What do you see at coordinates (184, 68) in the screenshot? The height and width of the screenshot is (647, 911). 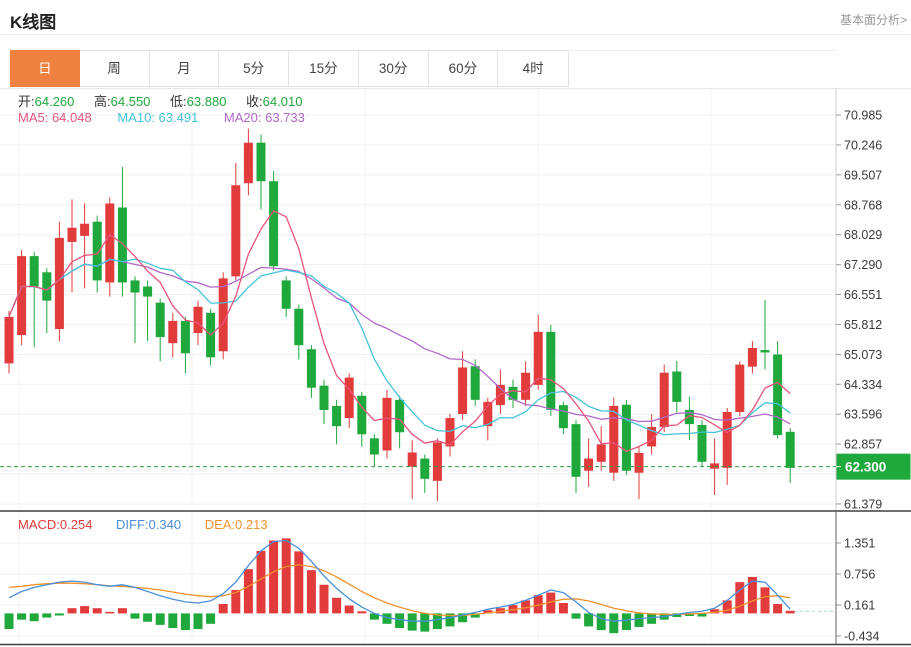 I see `tab-monthly: 月` at bounding box center [184, 68].